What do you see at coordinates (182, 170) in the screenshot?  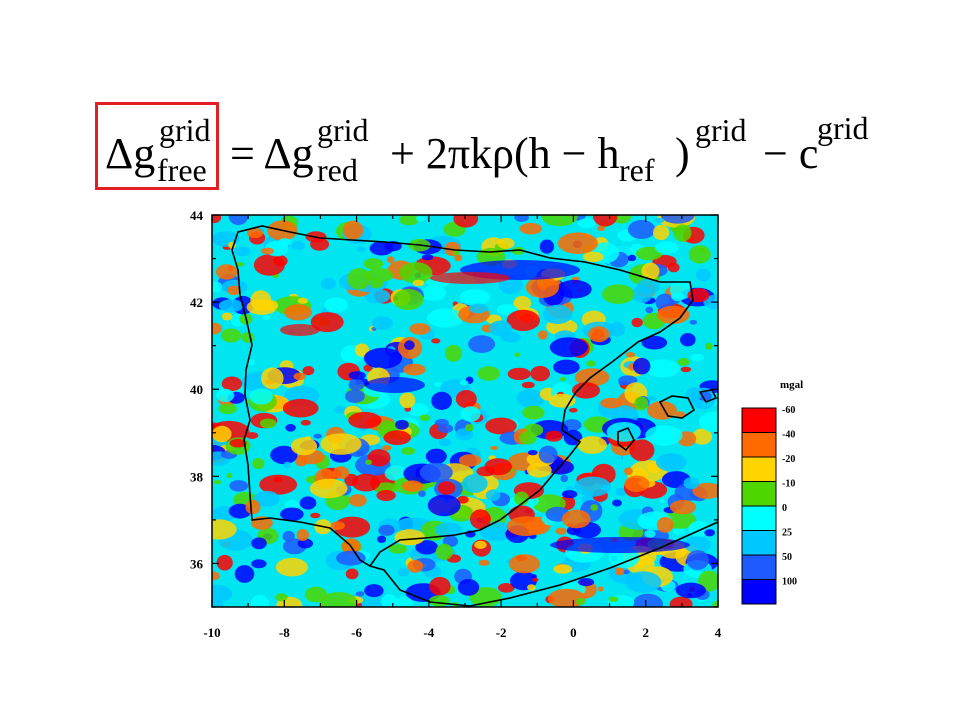 I see `formula-lhs-subscript: free` at bounding box center [182, 170].